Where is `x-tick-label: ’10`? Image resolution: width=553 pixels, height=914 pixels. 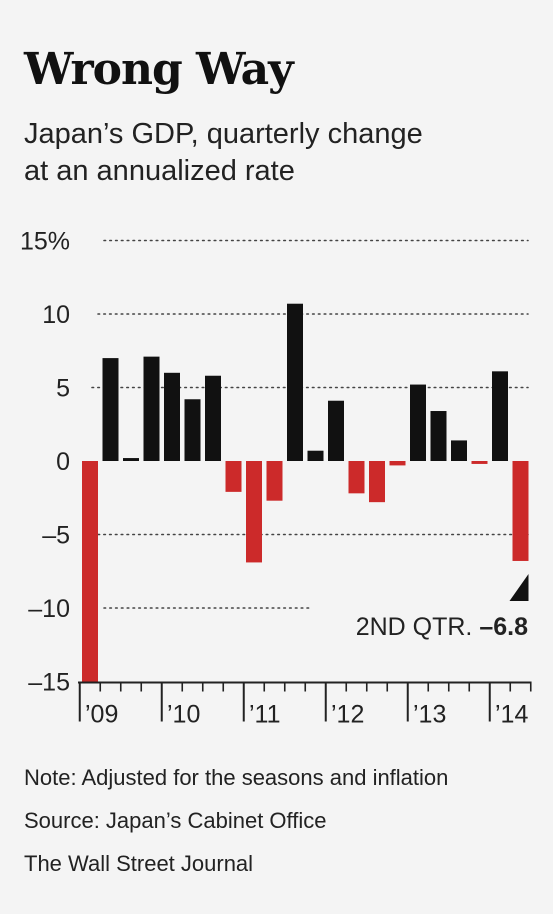
x-tick-label: ’10 is located at coordinates (183, 715).